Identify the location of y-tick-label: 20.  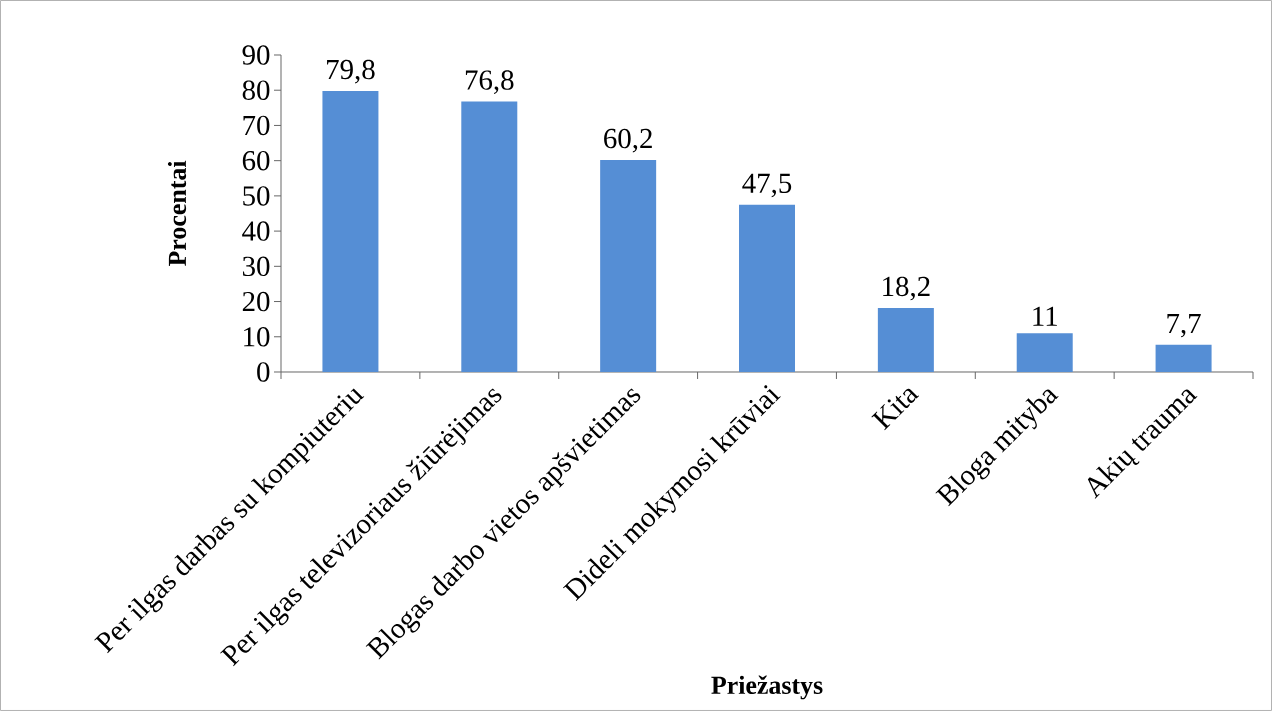
(256, 301).